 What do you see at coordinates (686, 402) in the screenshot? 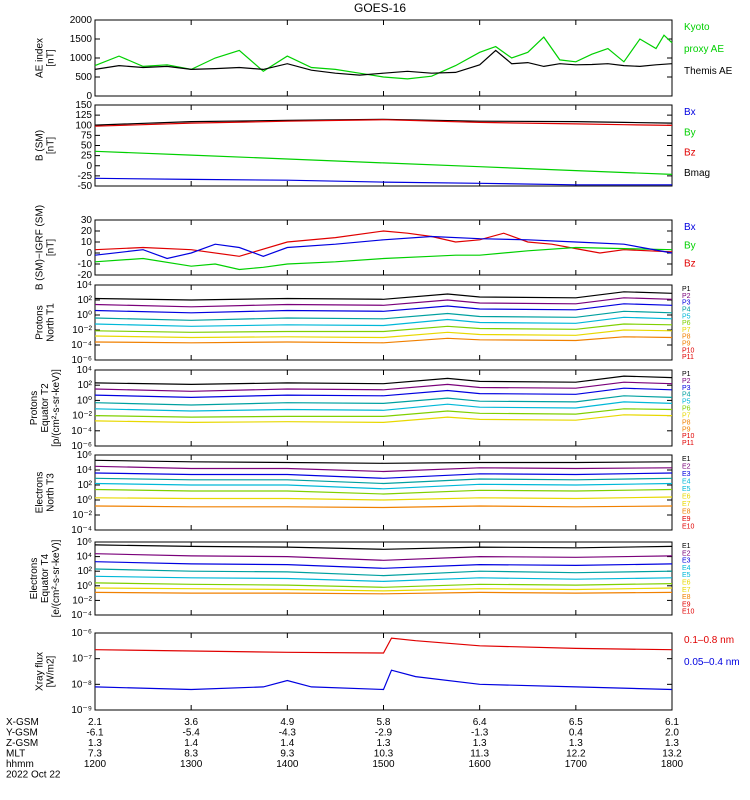
I see `legend-entry: P5` at bounding box center [686, 402].